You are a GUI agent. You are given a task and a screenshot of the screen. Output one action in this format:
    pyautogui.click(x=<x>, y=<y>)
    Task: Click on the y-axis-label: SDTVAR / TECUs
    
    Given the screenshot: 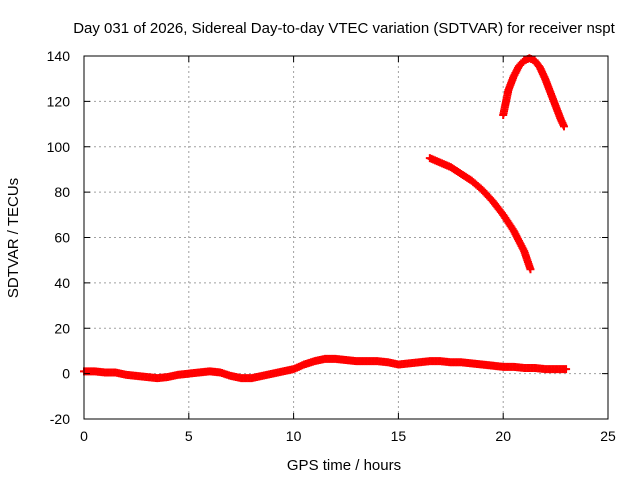 What is the action you would take?
    pyautogui.click(x=13, y=238)
    